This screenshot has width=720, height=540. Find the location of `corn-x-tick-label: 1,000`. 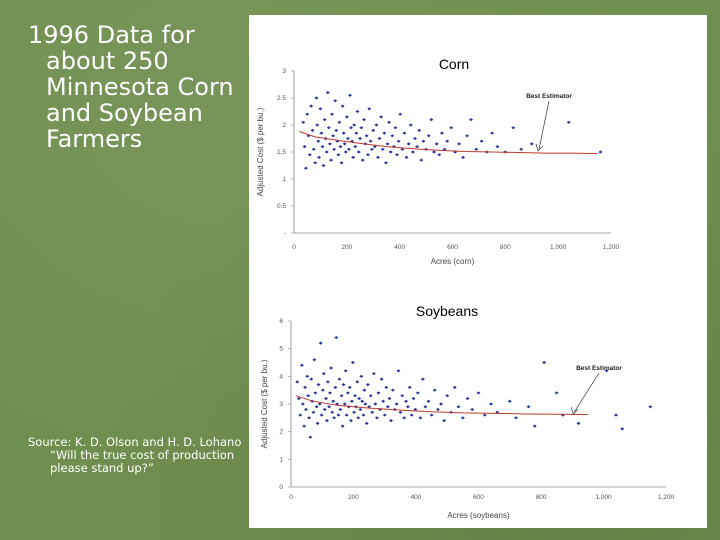

corn-x-tick-label: 1,000 is located at coordinates (558, 247).